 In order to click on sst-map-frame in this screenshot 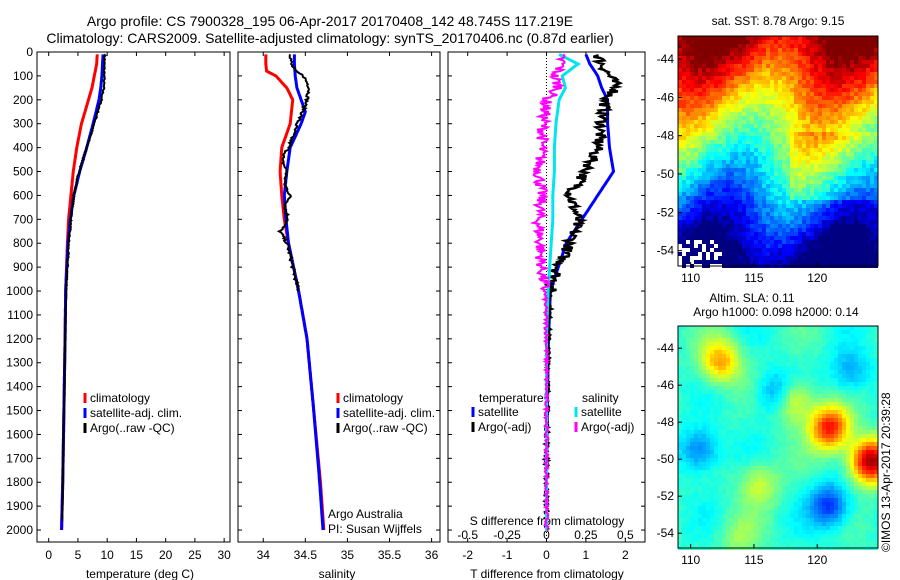, I will do `click(778, 151)`.